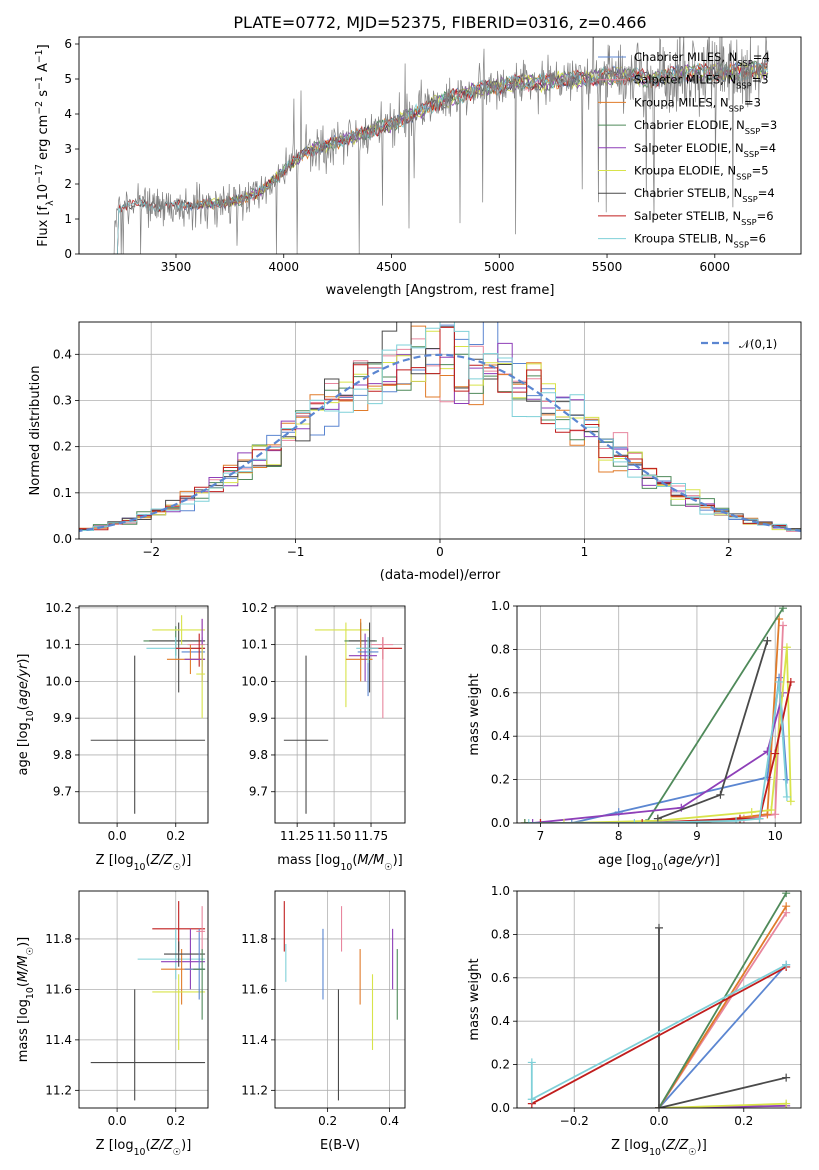 The width and height of the screenshot is (819, 1170). What do you see at coordinates (283, 267) in the screenshot?
I see `x-tick-label: 4000` at bounding box center [283, 267].